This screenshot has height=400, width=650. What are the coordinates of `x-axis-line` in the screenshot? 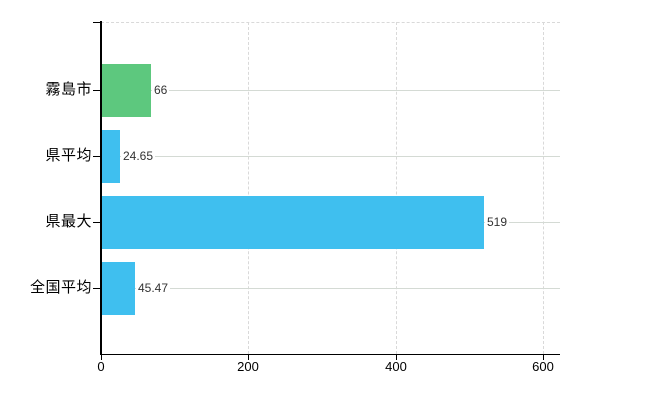 It's located at (330, 354).